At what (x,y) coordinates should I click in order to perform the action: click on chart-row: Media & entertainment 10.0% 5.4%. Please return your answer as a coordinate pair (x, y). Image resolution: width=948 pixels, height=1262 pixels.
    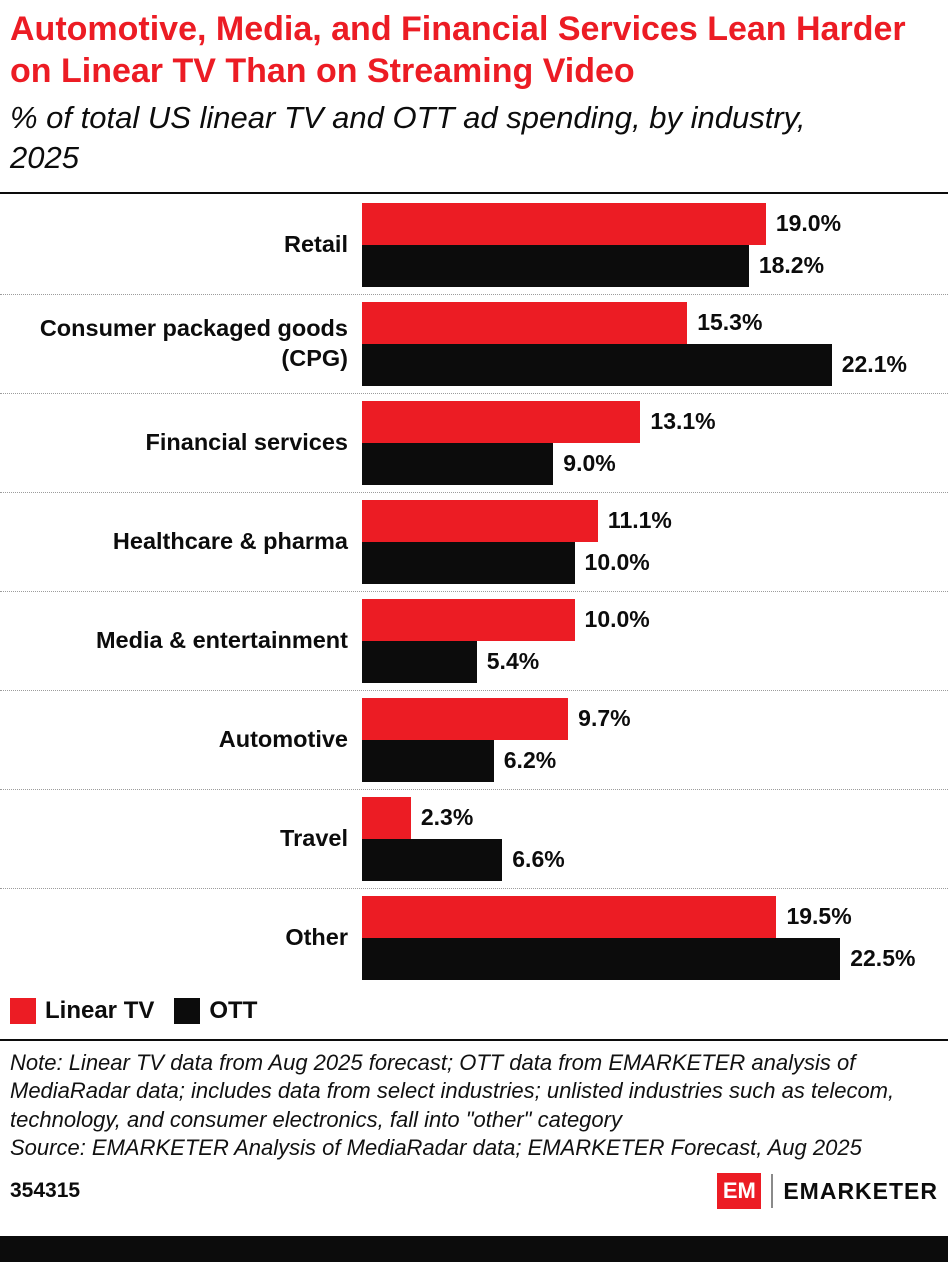
    Looking at the image, I should click on (474, 641).